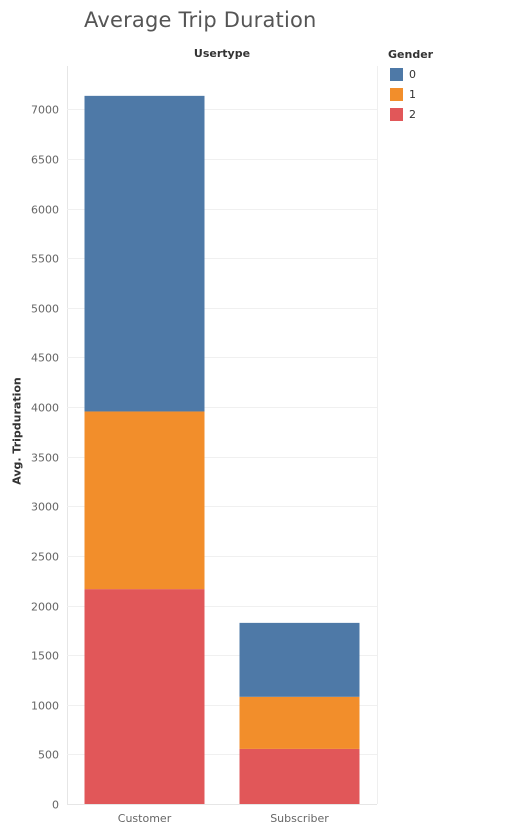  Describe the element at coordinates (48, 755) in the screenshot. I see `y-tick-label: 500` at that location.